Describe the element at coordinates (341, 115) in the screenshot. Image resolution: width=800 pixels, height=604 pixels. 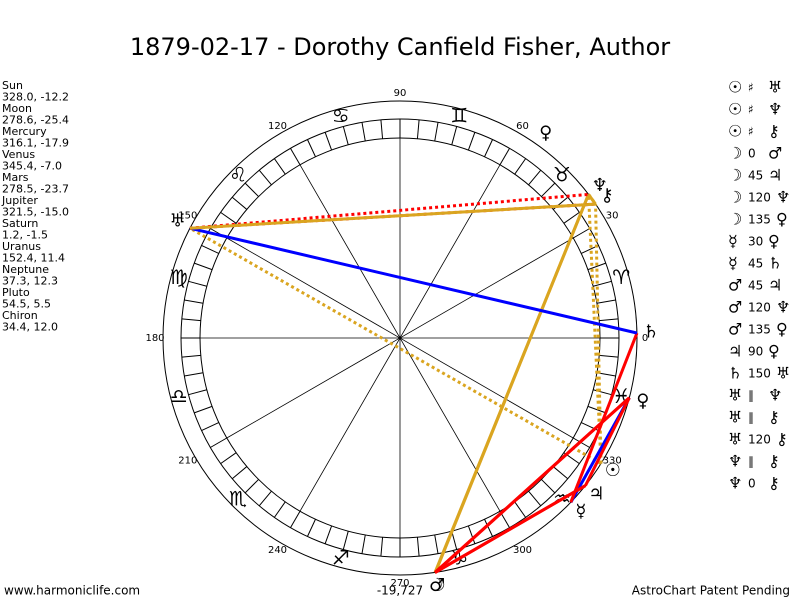
I see `zodiac-sign: ♋` at that location.